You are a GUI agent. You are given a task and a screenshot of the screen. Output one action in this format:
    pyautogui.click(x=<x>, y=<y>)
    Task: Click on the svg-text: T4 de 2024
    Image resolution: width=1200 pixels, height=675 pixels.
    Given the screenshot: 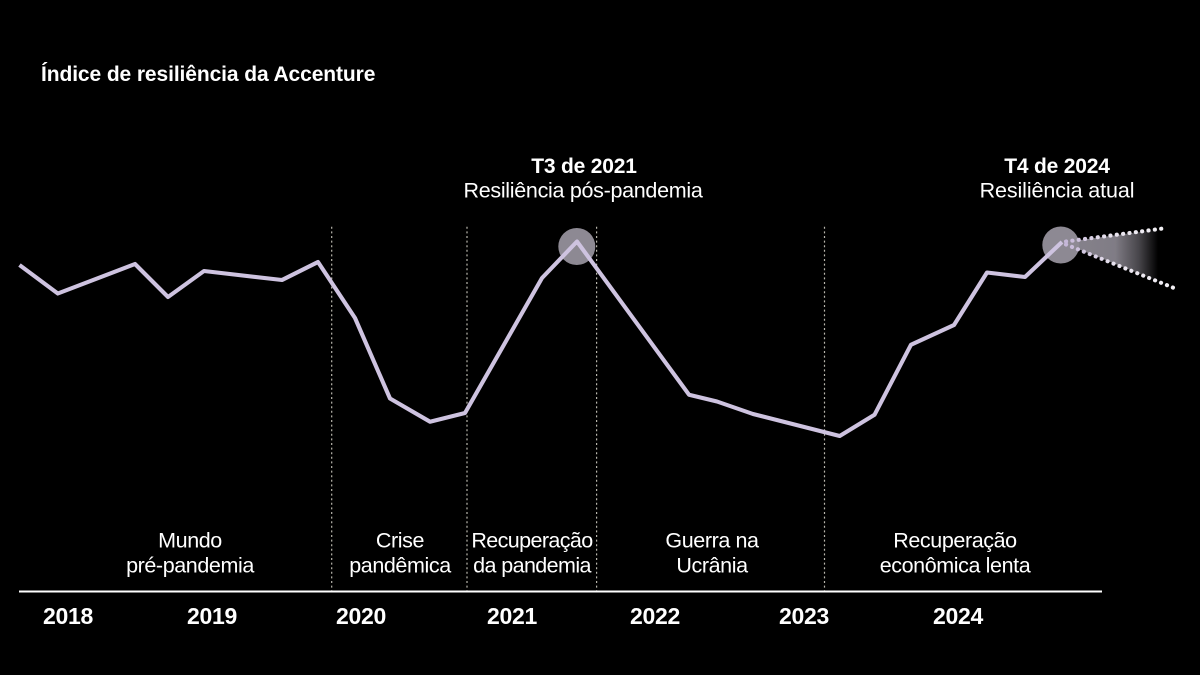 What is the action you would take?
    pyautogui.click(x=1057, y=166)
    